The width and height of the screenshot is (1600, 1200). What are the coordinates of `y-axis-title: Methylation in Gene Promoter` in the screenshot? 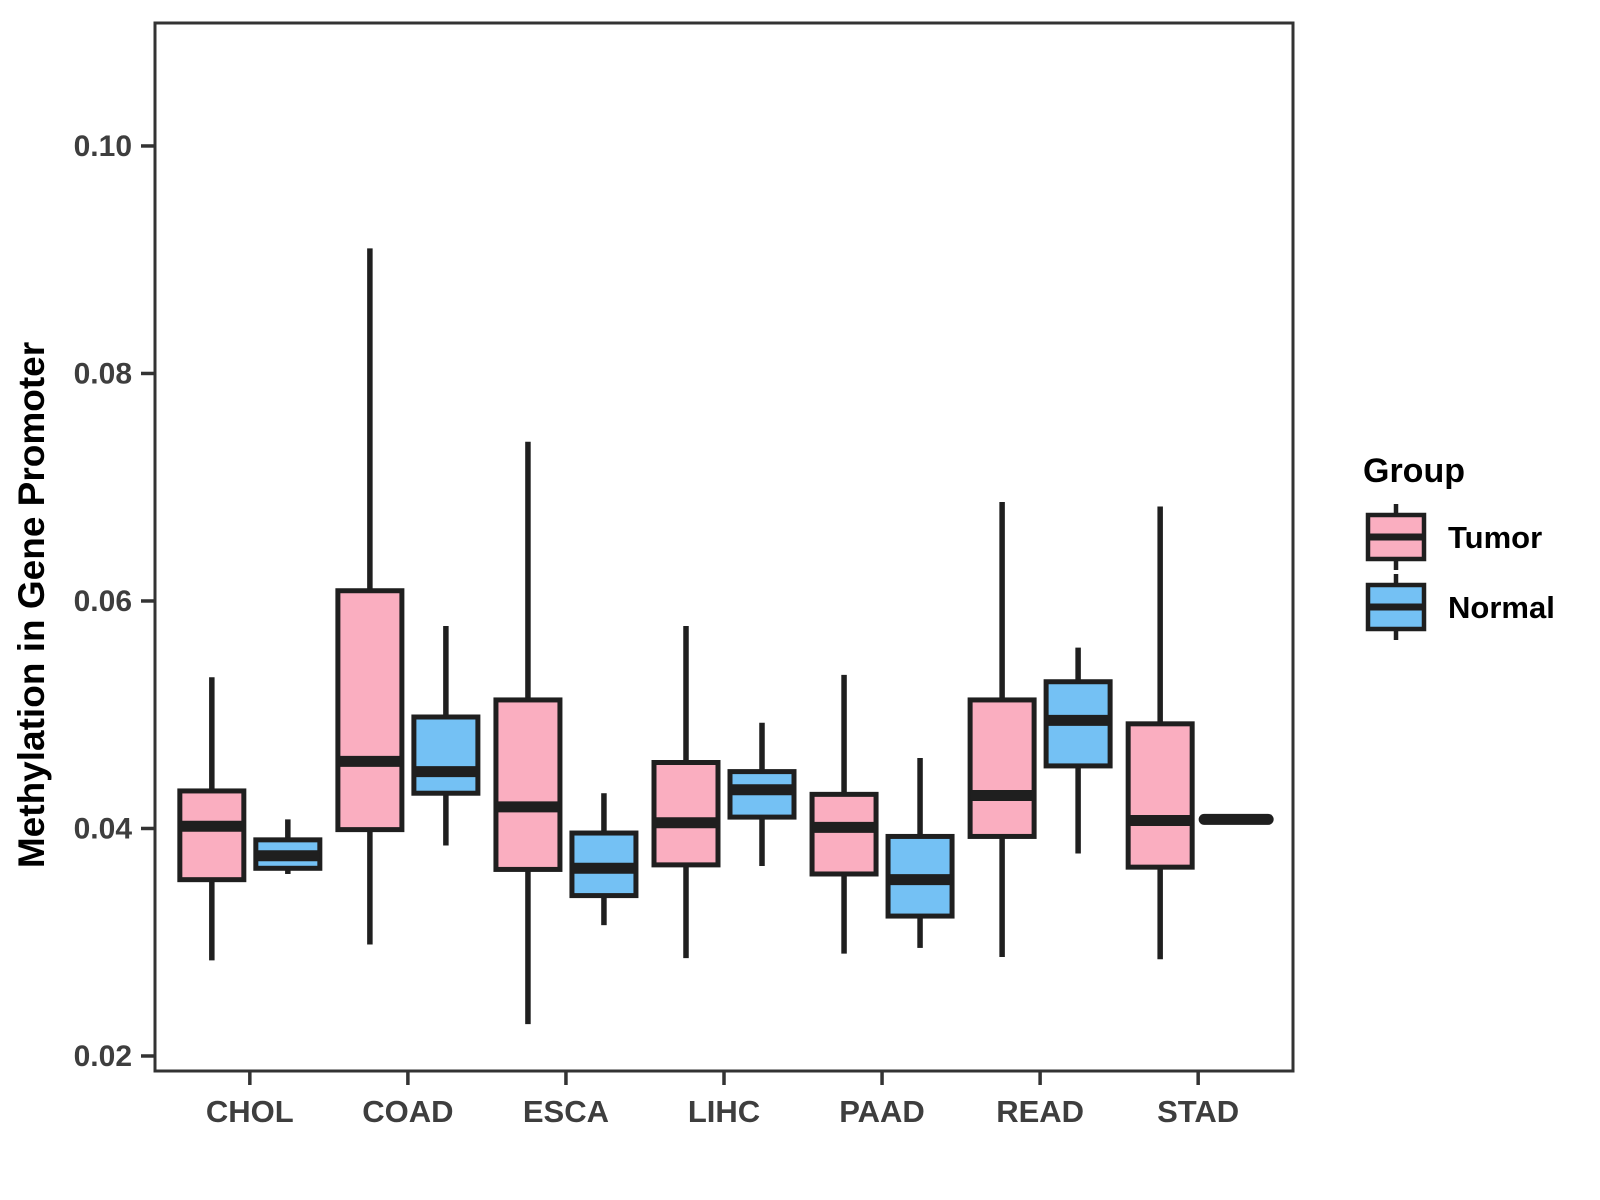 It's located at (31, 605).